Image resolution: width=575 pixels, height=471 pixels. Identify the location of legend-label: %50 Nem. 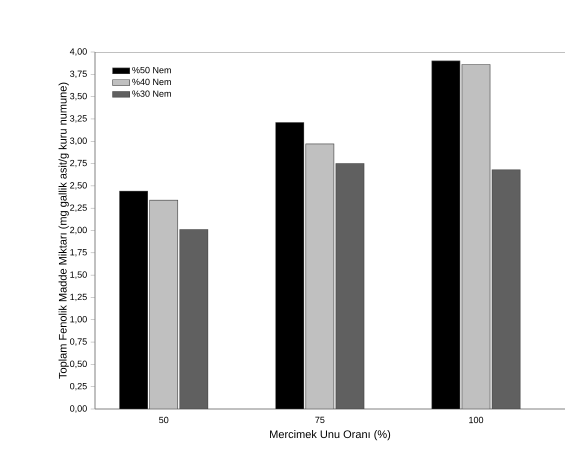
(151, 70).